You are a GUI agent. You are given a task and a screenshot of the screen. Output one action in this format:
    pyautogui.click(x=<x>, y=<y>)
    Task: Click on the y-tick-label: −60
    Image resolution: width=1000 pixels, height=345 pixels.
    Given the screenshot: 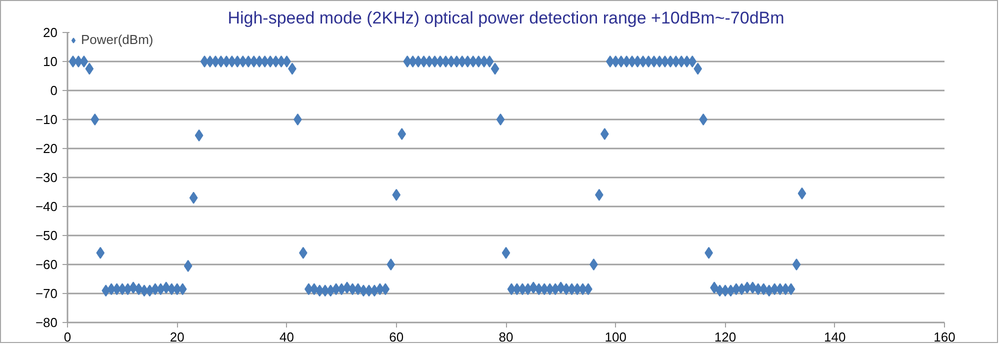 What is the action you would take?
    pyautogui.click(x=46, y=264)
    